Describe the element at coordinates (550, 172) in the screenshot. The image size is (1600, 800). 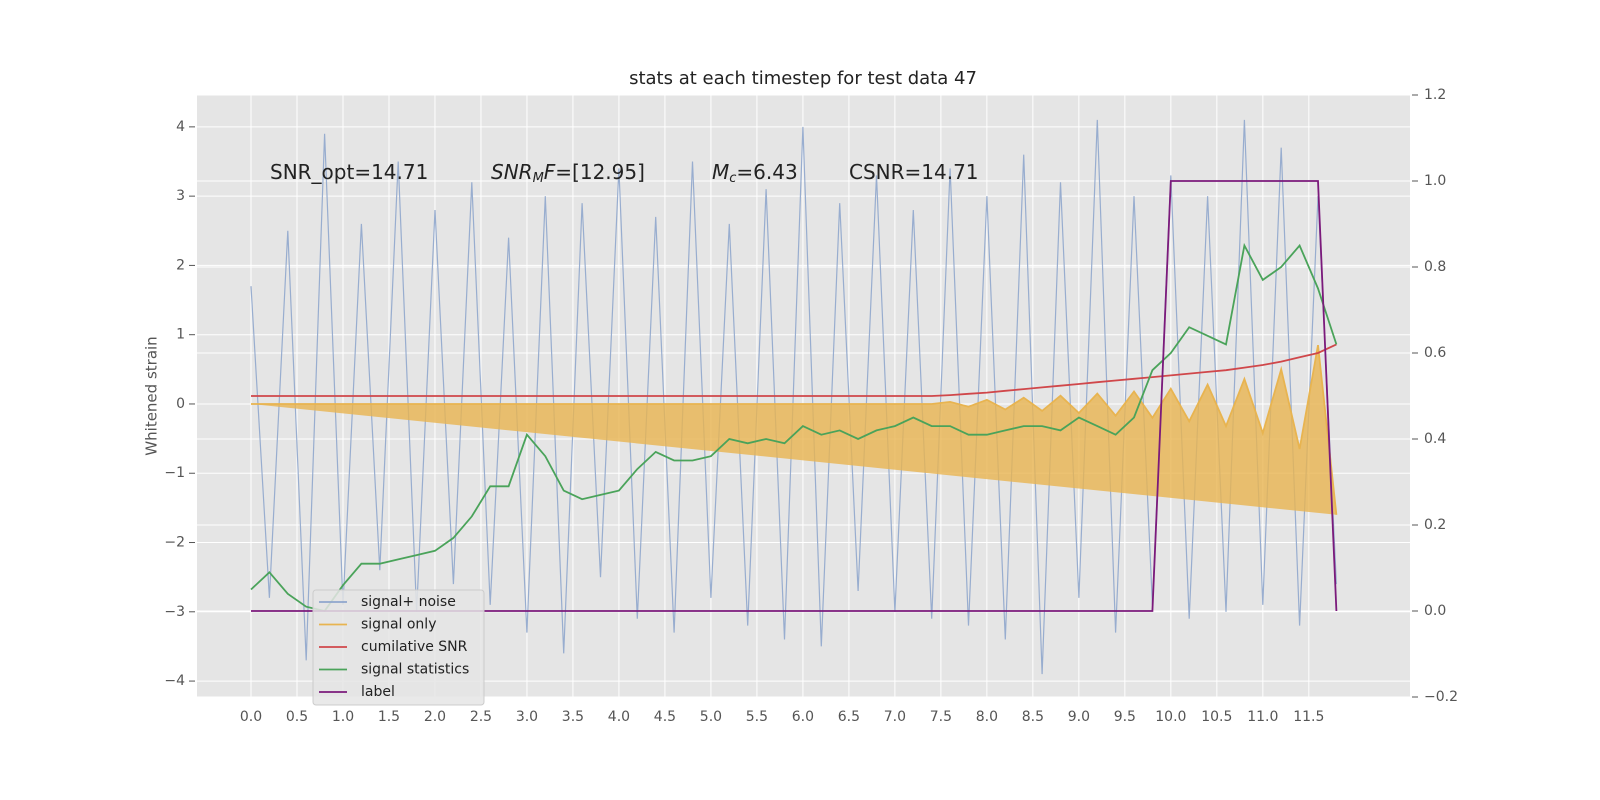
I see `annotation-tail: F` at that location.